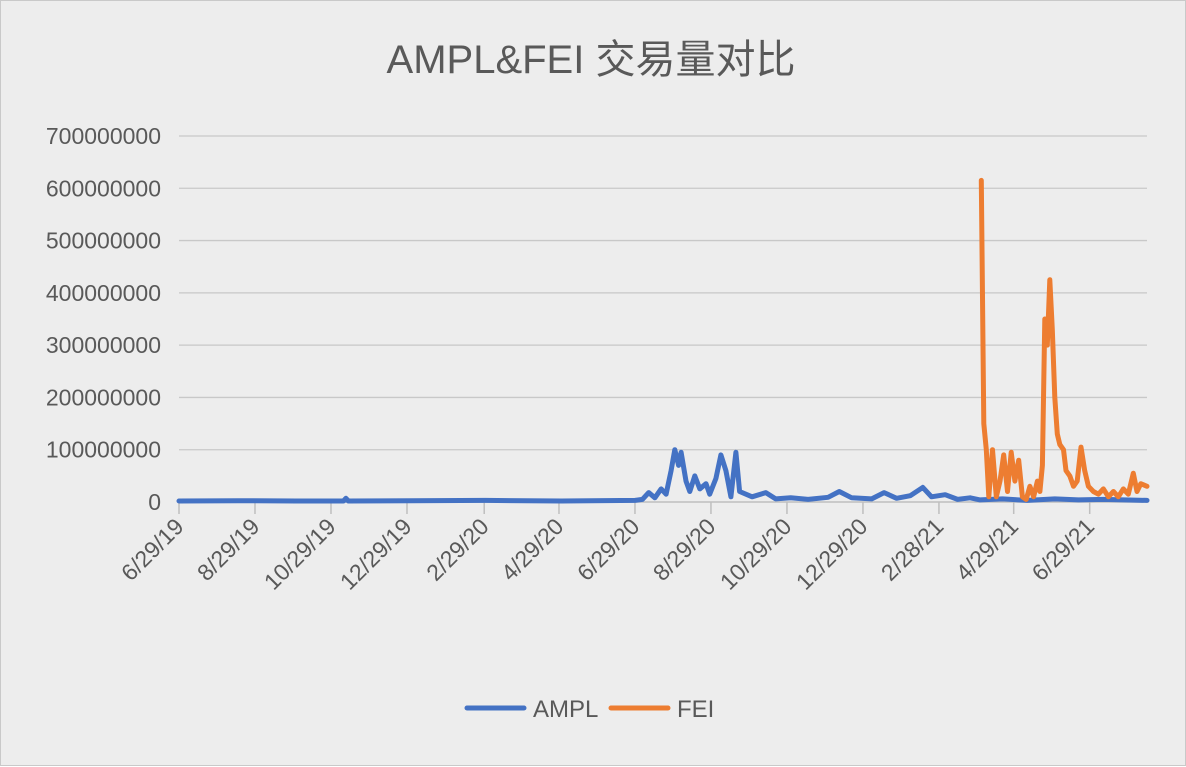 Image resolution: width=1186 pixels, height=767 pixels. What do you see at coordinates (532, 549) in the screenshot?
I see `x-tick-label: 4/29/20` at bounding box center [532, 549].